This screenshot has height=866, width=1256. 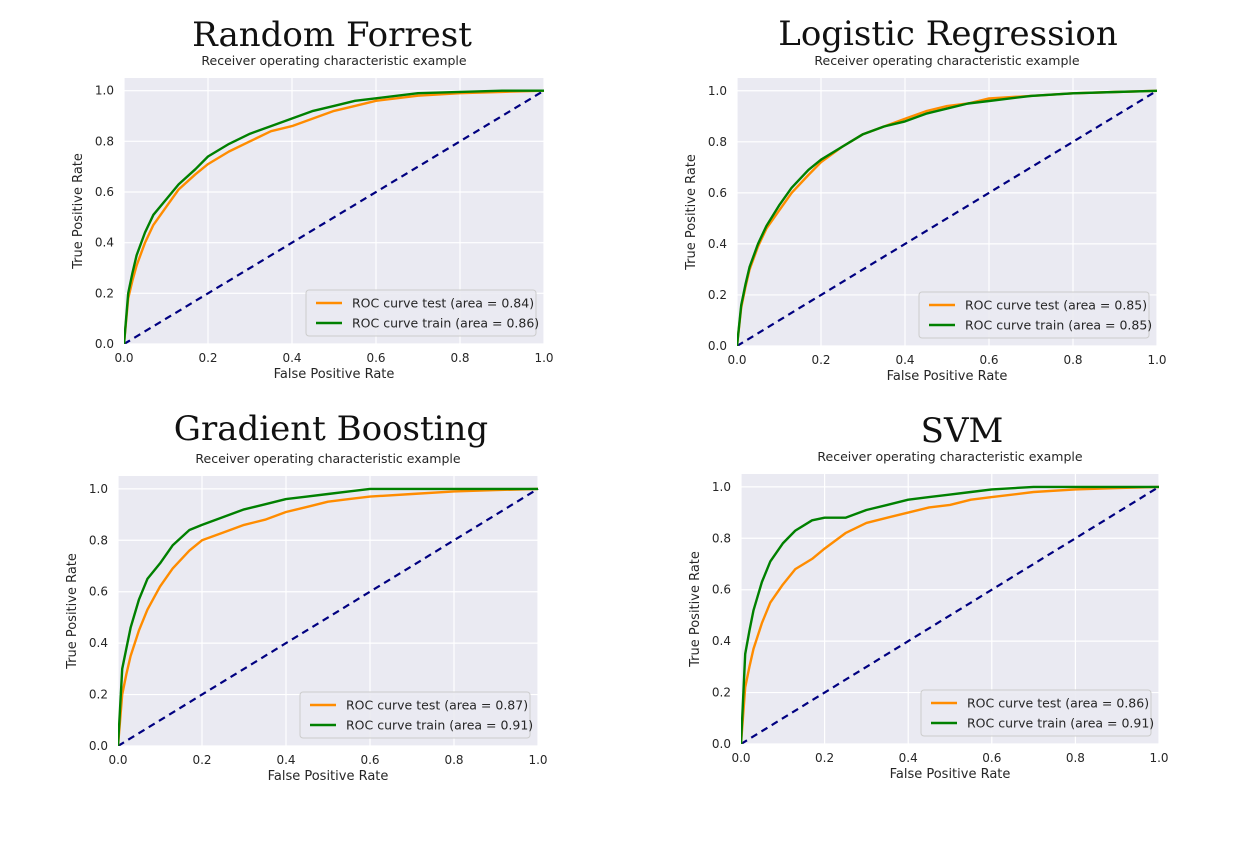 What do you see at coordinates (331, 429) in the screenshot?
I see `panel-heading: Gradient Boosting` at bounding box center [331, 429].